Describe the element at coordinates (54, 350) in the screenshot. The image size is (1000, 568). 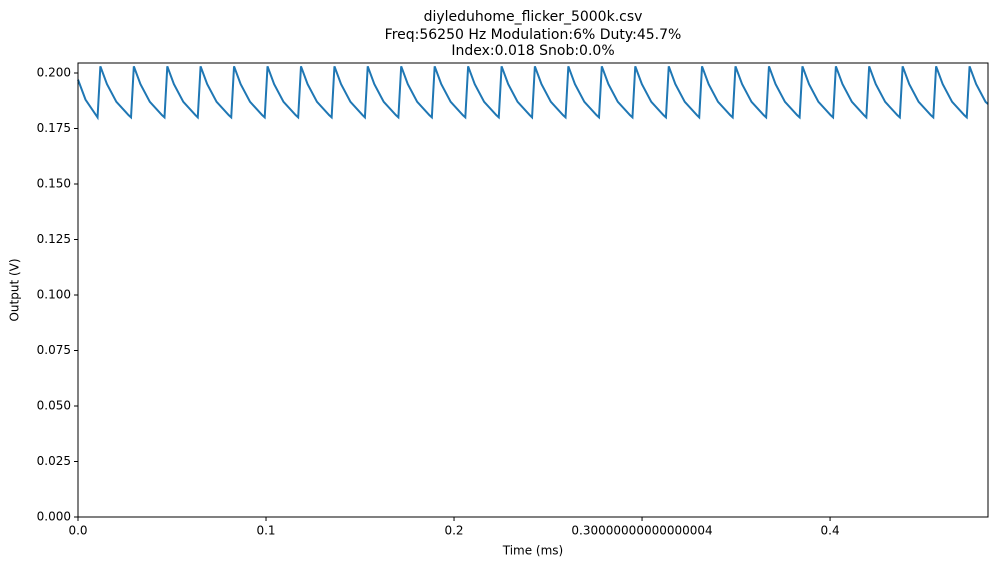
I see `y-tick-label: 0.075` at that location.